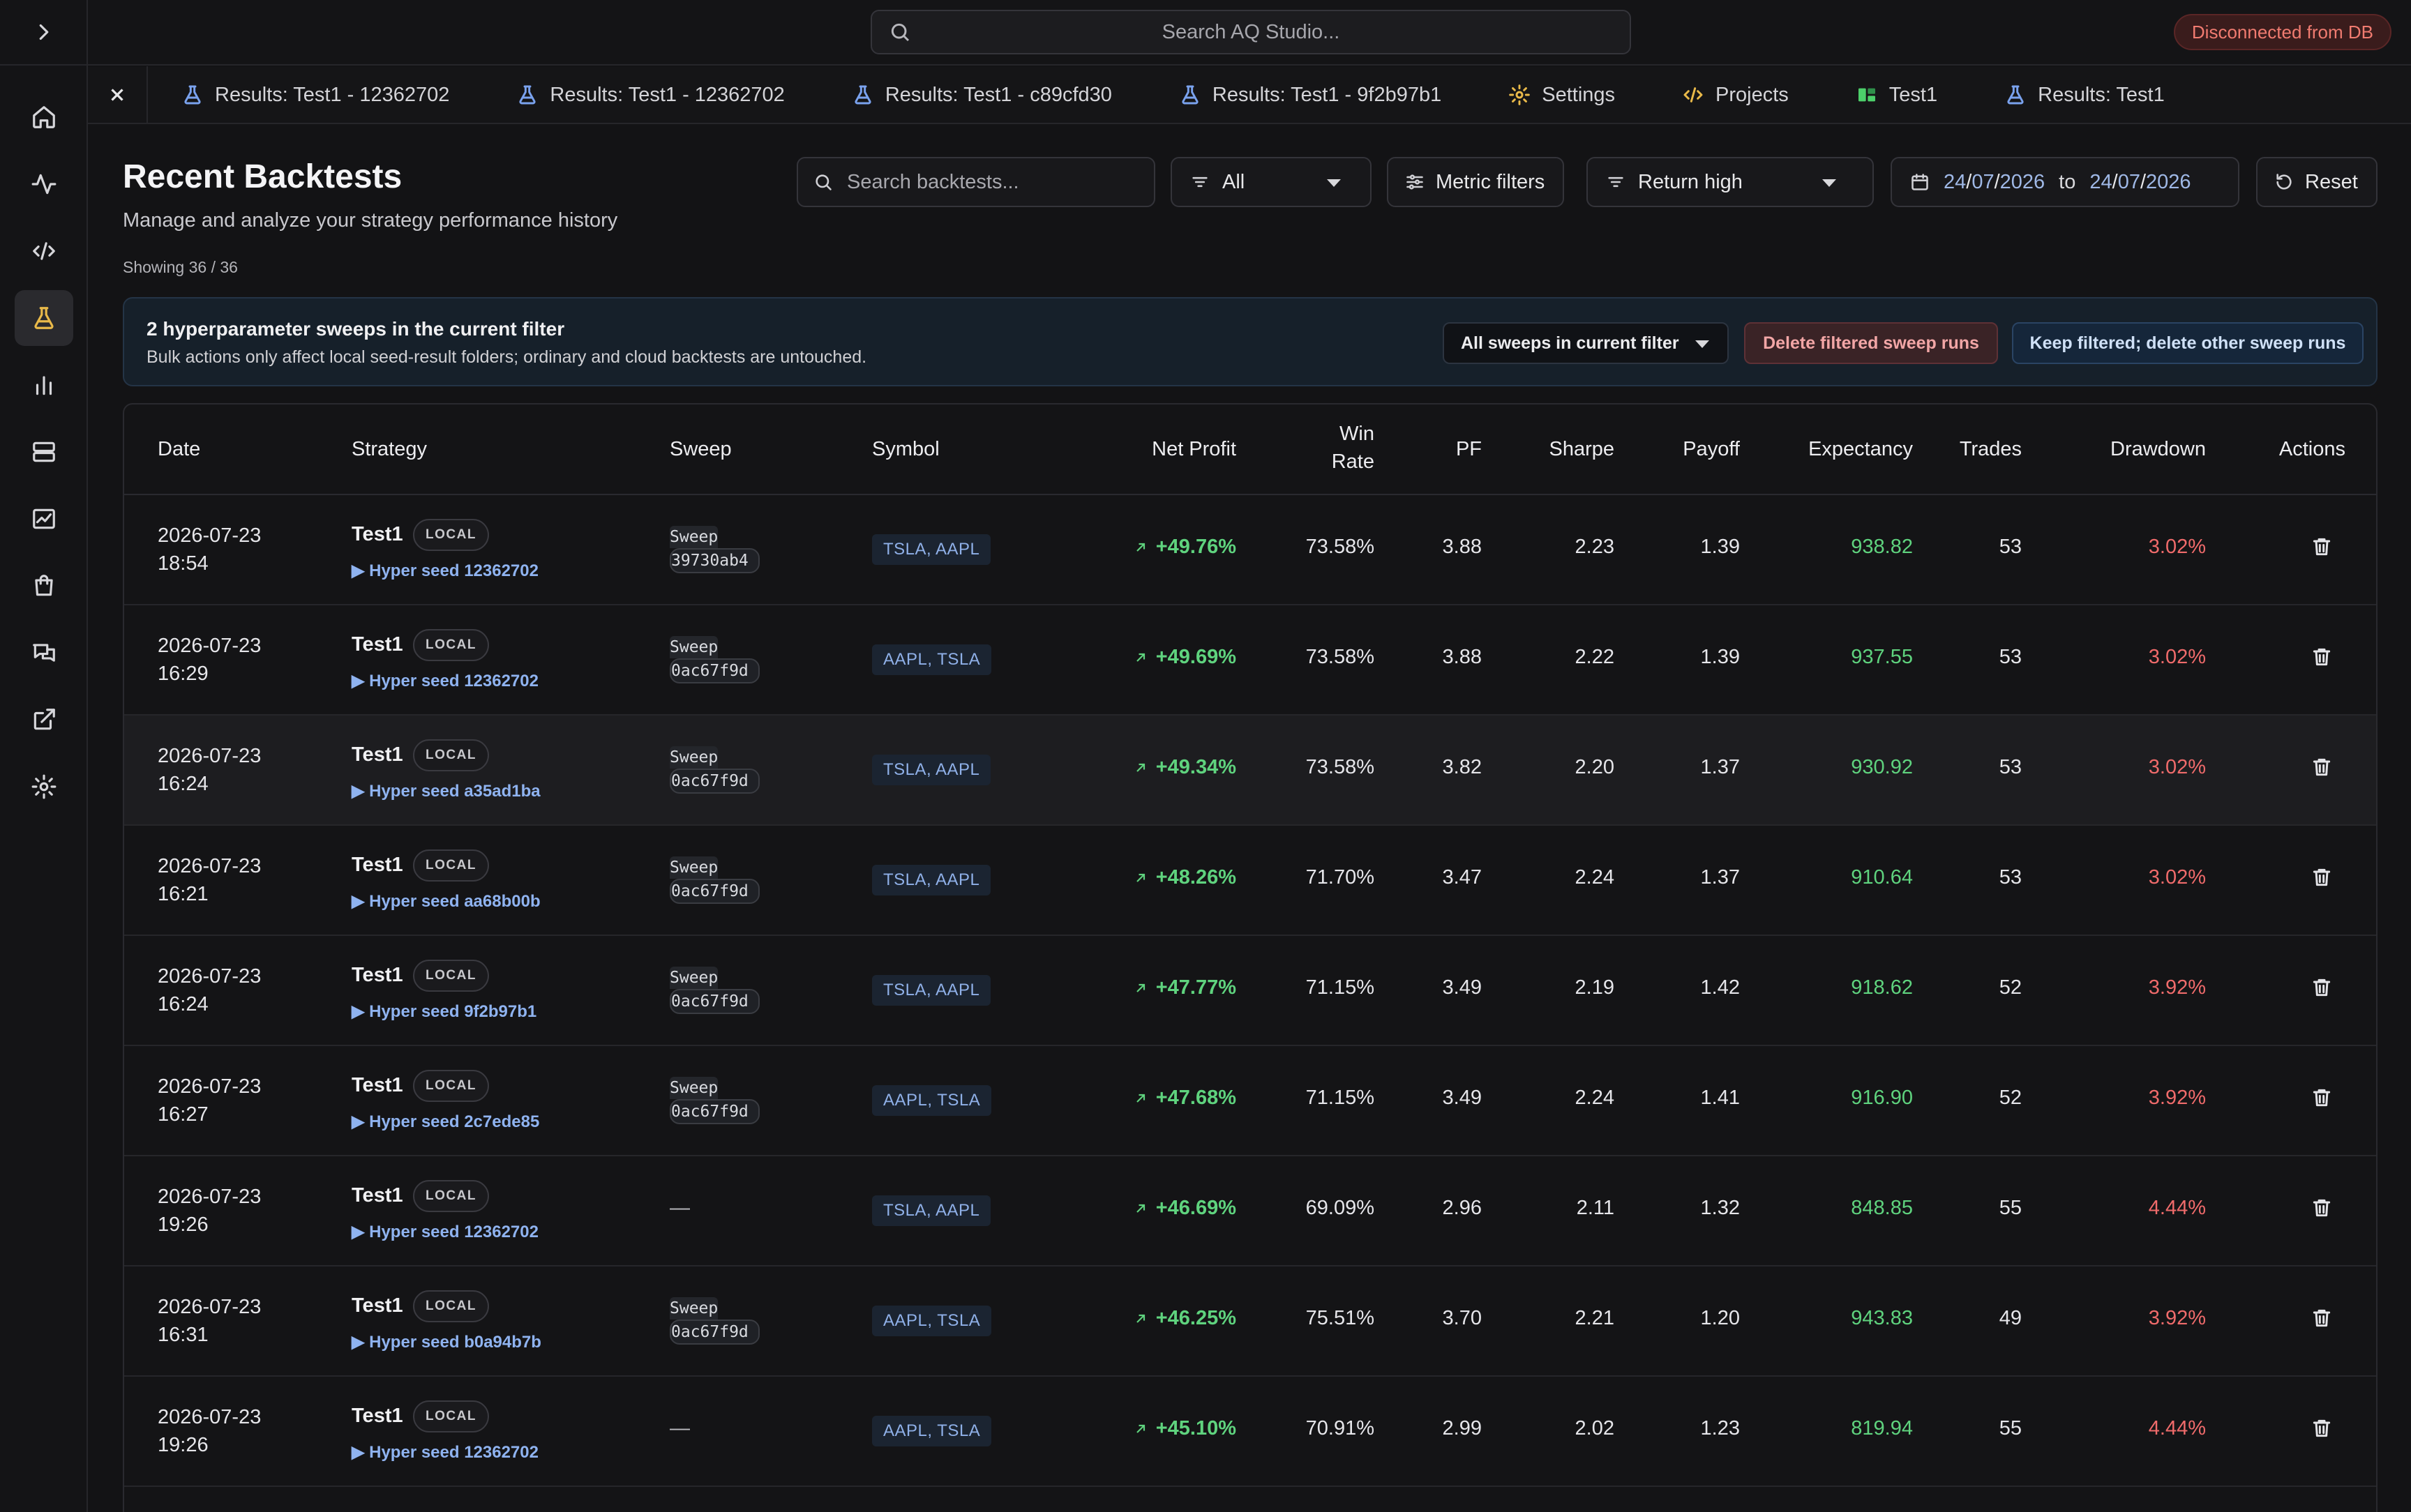 The height and width of the screenshot is (1512, 2411). I want to click on tab-label: Results: Test1 - 12362702, so click(667, 94).